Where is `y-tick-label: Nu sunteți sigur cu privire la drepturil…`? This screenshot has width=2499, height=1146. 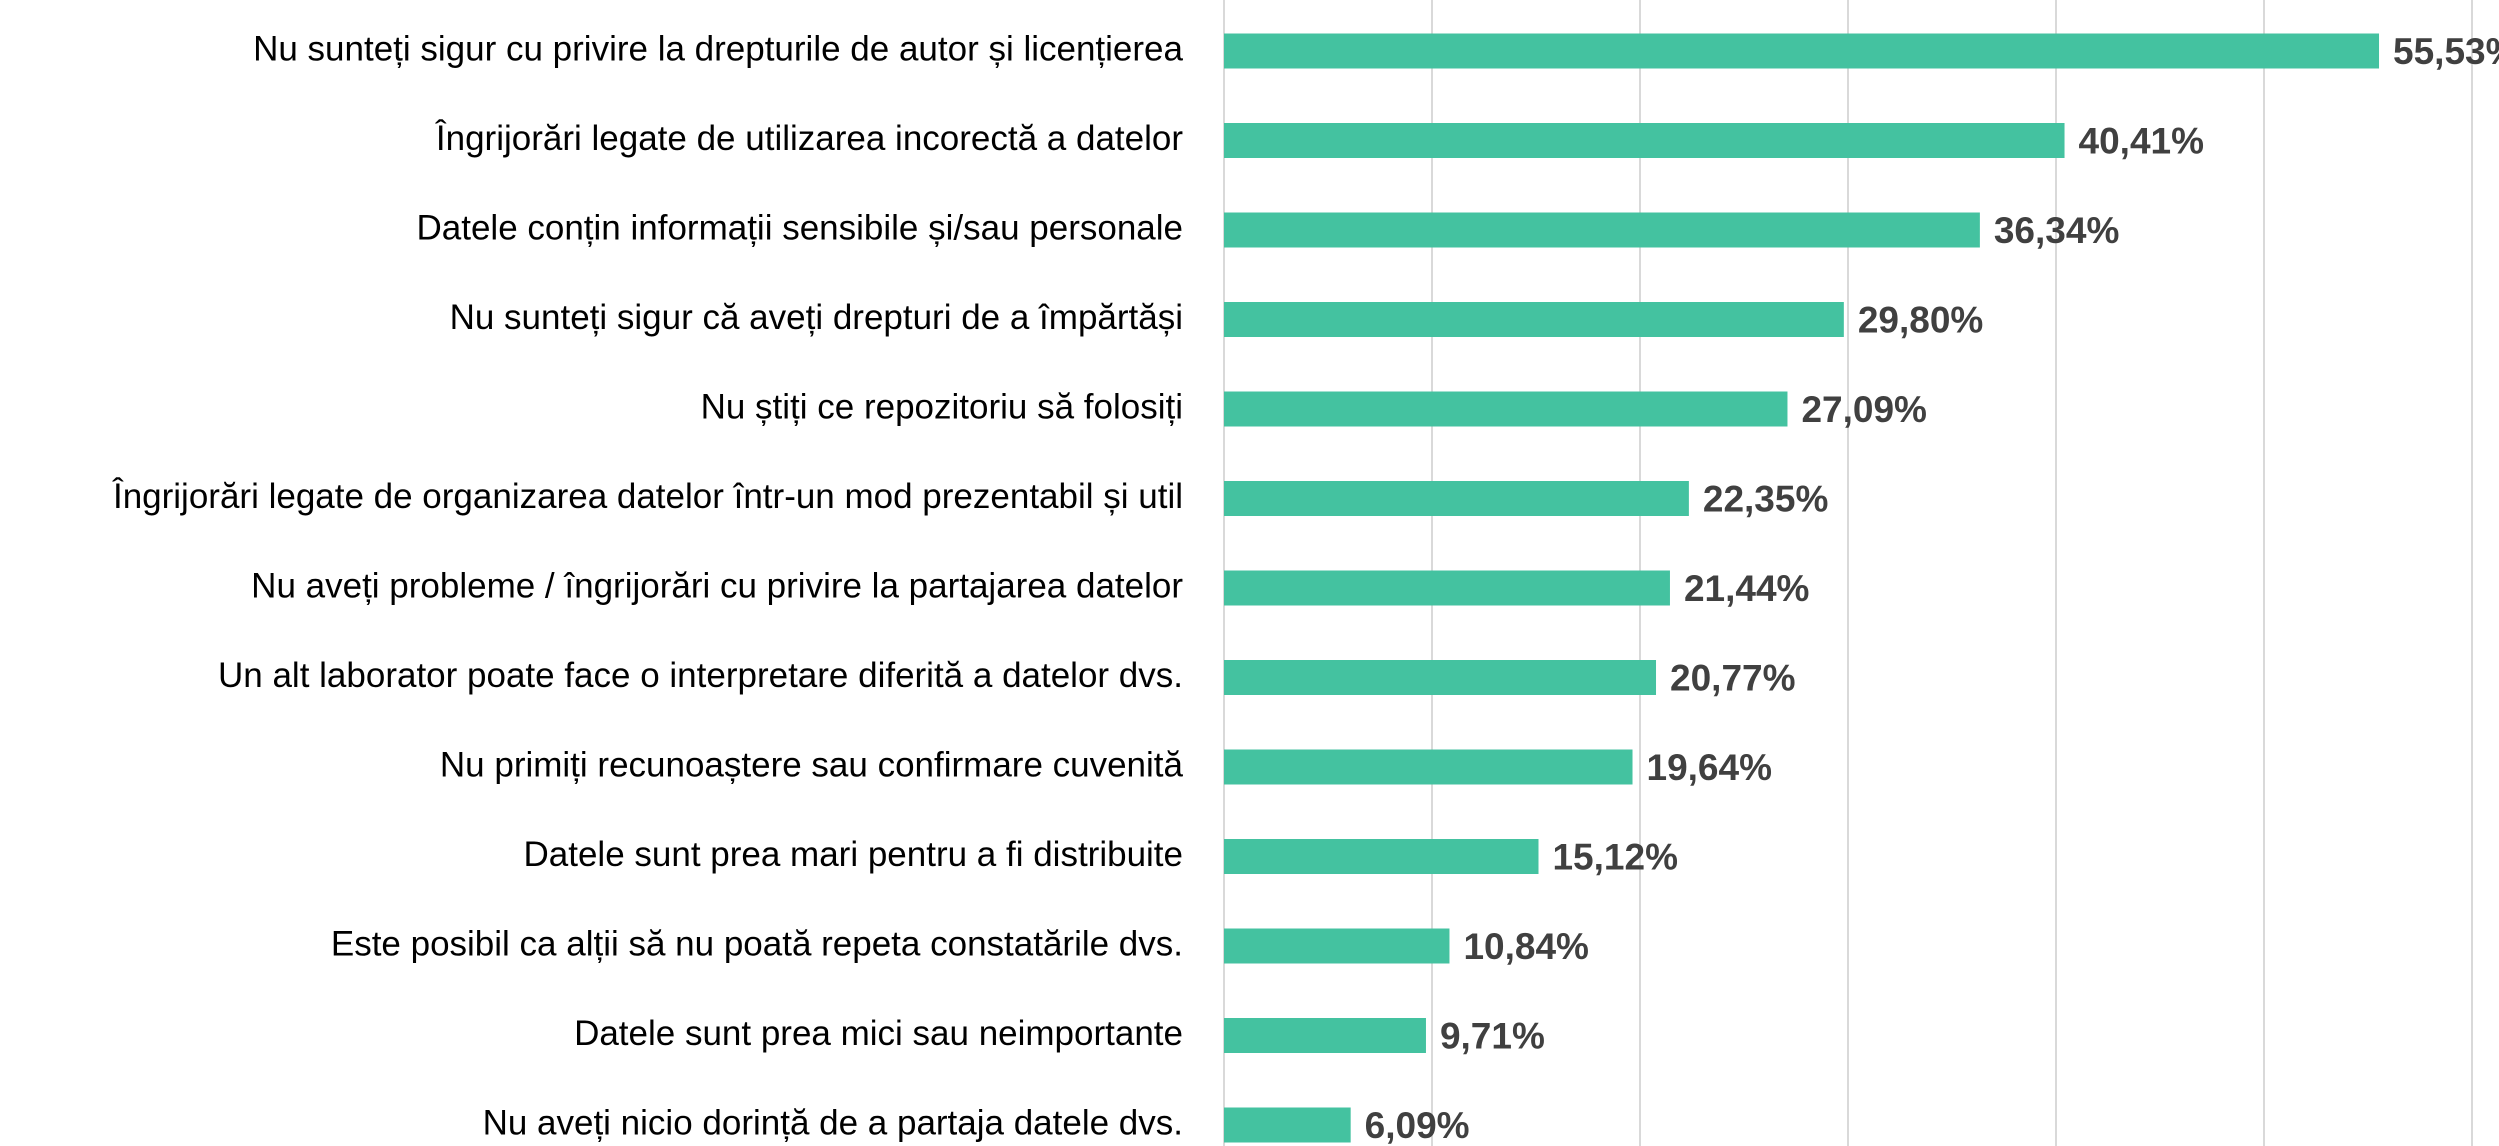 y-tick-label: Nu sunteți sigur cu privire la drepturil… is located at coordinates (718, 48).